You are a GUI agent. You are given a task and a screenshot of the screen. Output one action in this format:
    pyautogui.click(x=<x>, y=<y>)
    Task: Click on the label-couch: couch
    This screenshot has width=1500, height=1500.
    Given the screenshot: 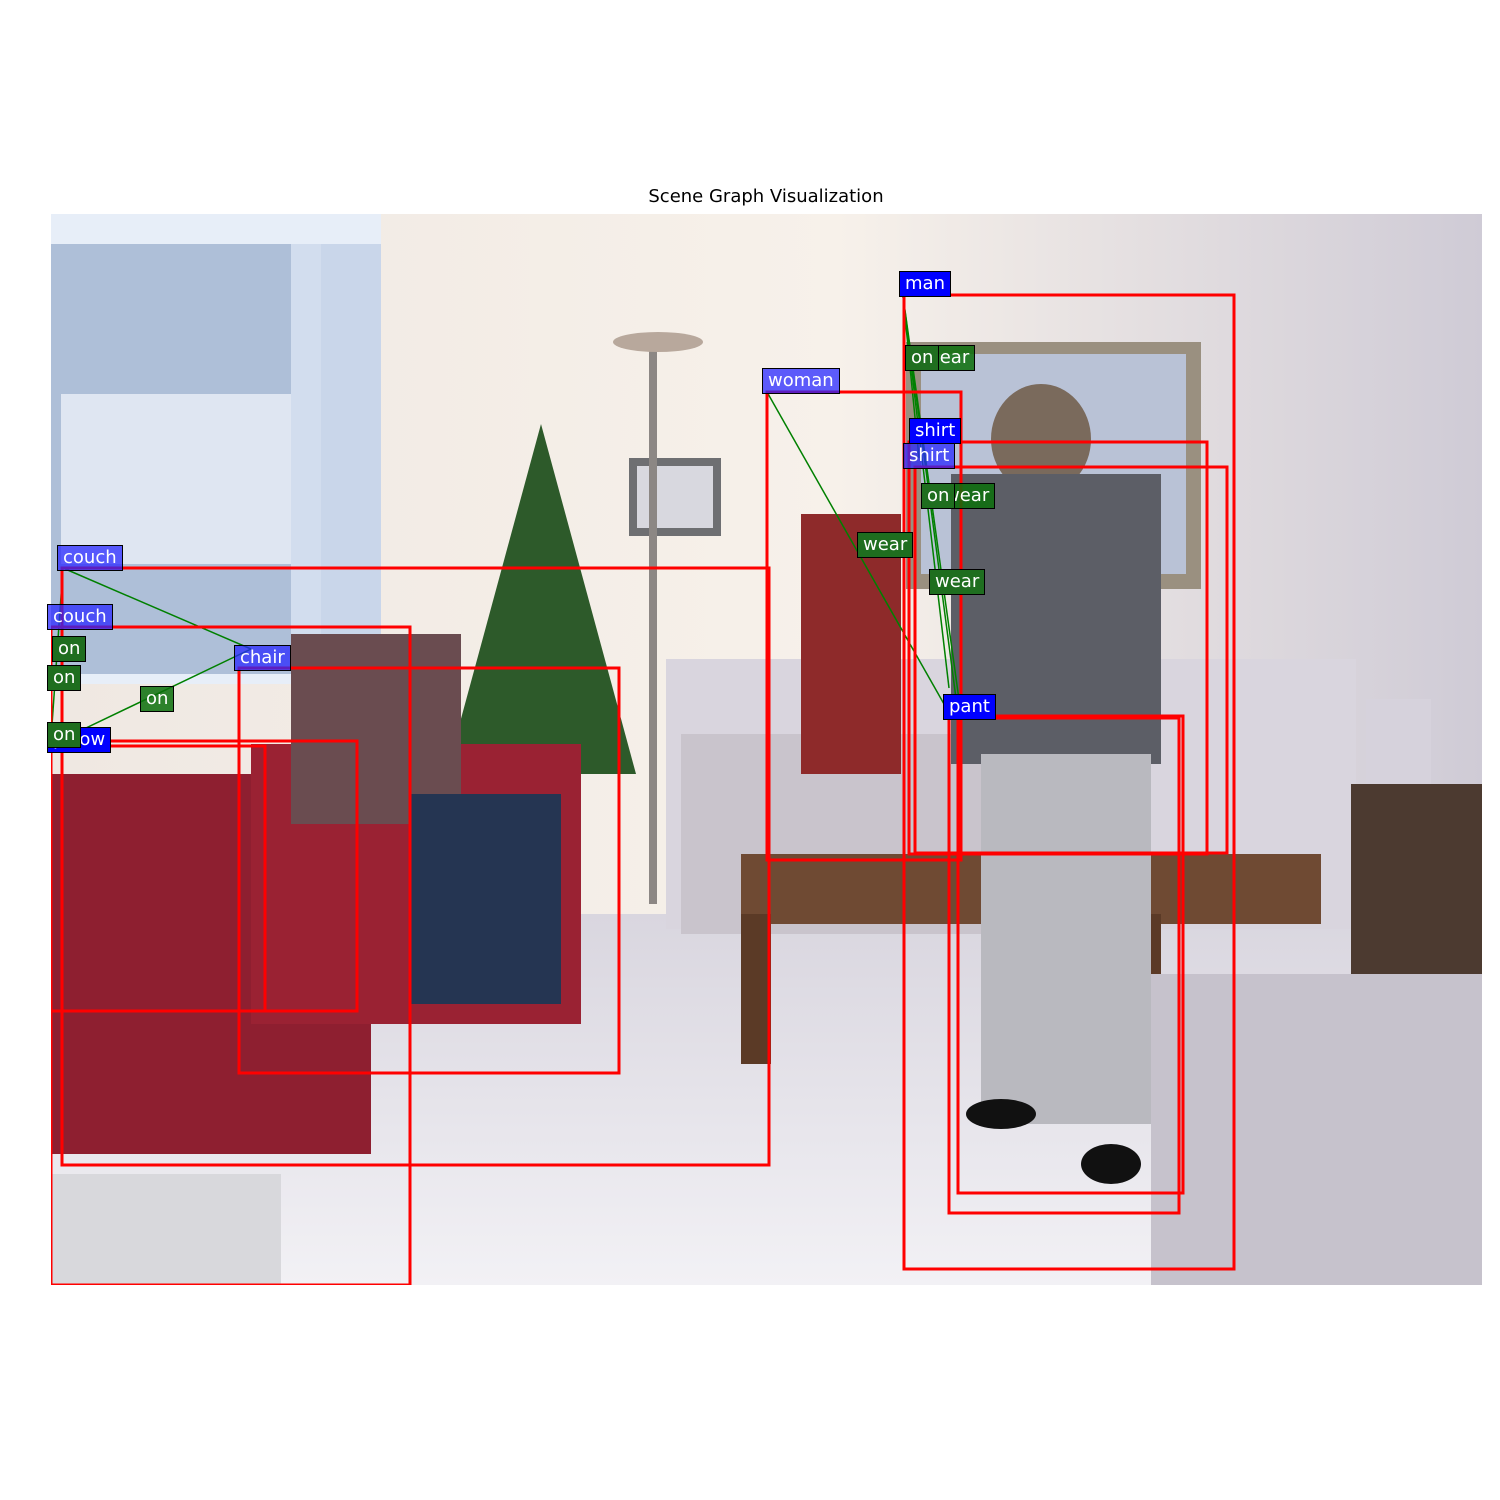 What is the action you would take?
    pyautogui.click(x=90, y=558)
    